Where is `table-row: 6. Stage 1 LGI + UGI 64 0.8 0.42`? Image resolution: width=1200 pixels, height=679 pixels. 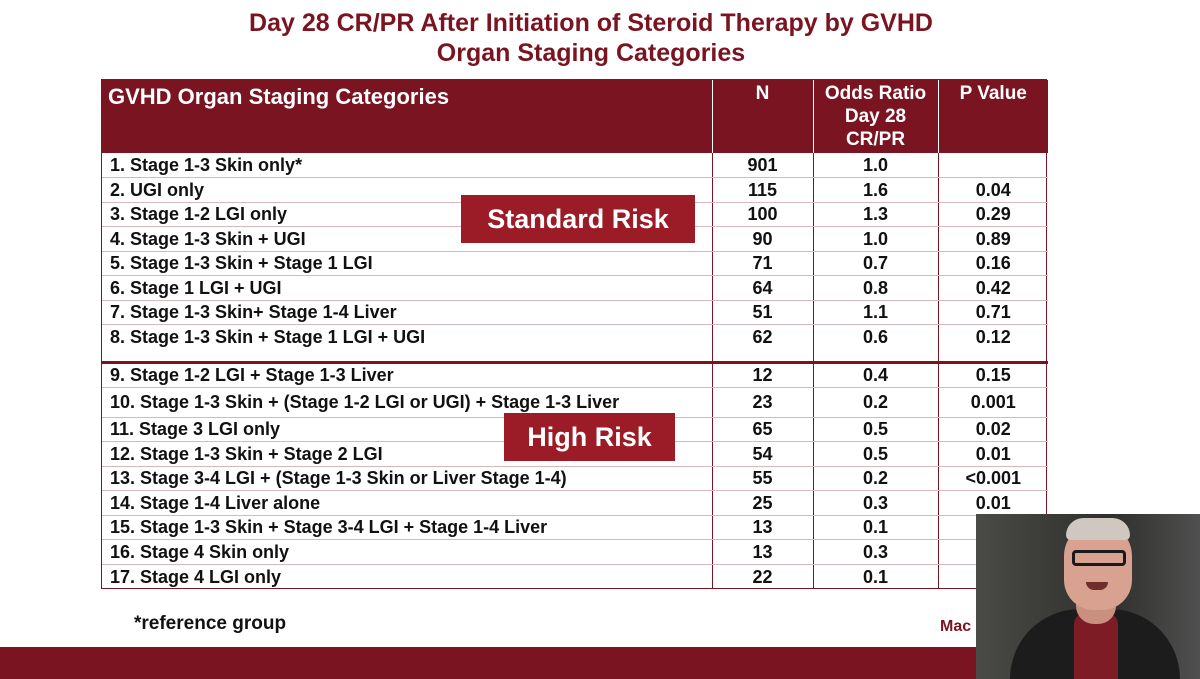 table-row: 6. Stage 1 LGI + UGI 64 0.8 0.42 is located at coordinates (575, 288).